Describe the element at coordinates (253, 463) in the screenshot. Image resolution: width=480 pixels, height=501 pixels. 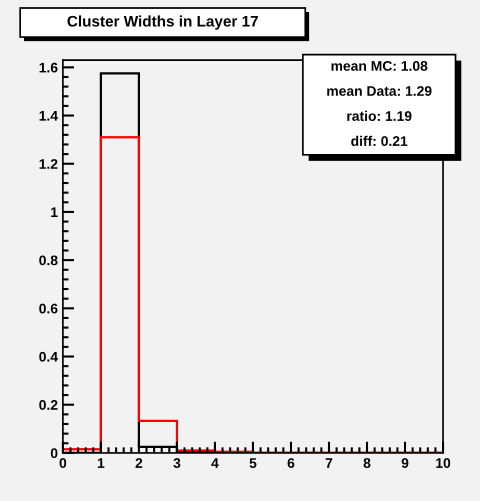
I see `x-tick-label: 5` at that location.